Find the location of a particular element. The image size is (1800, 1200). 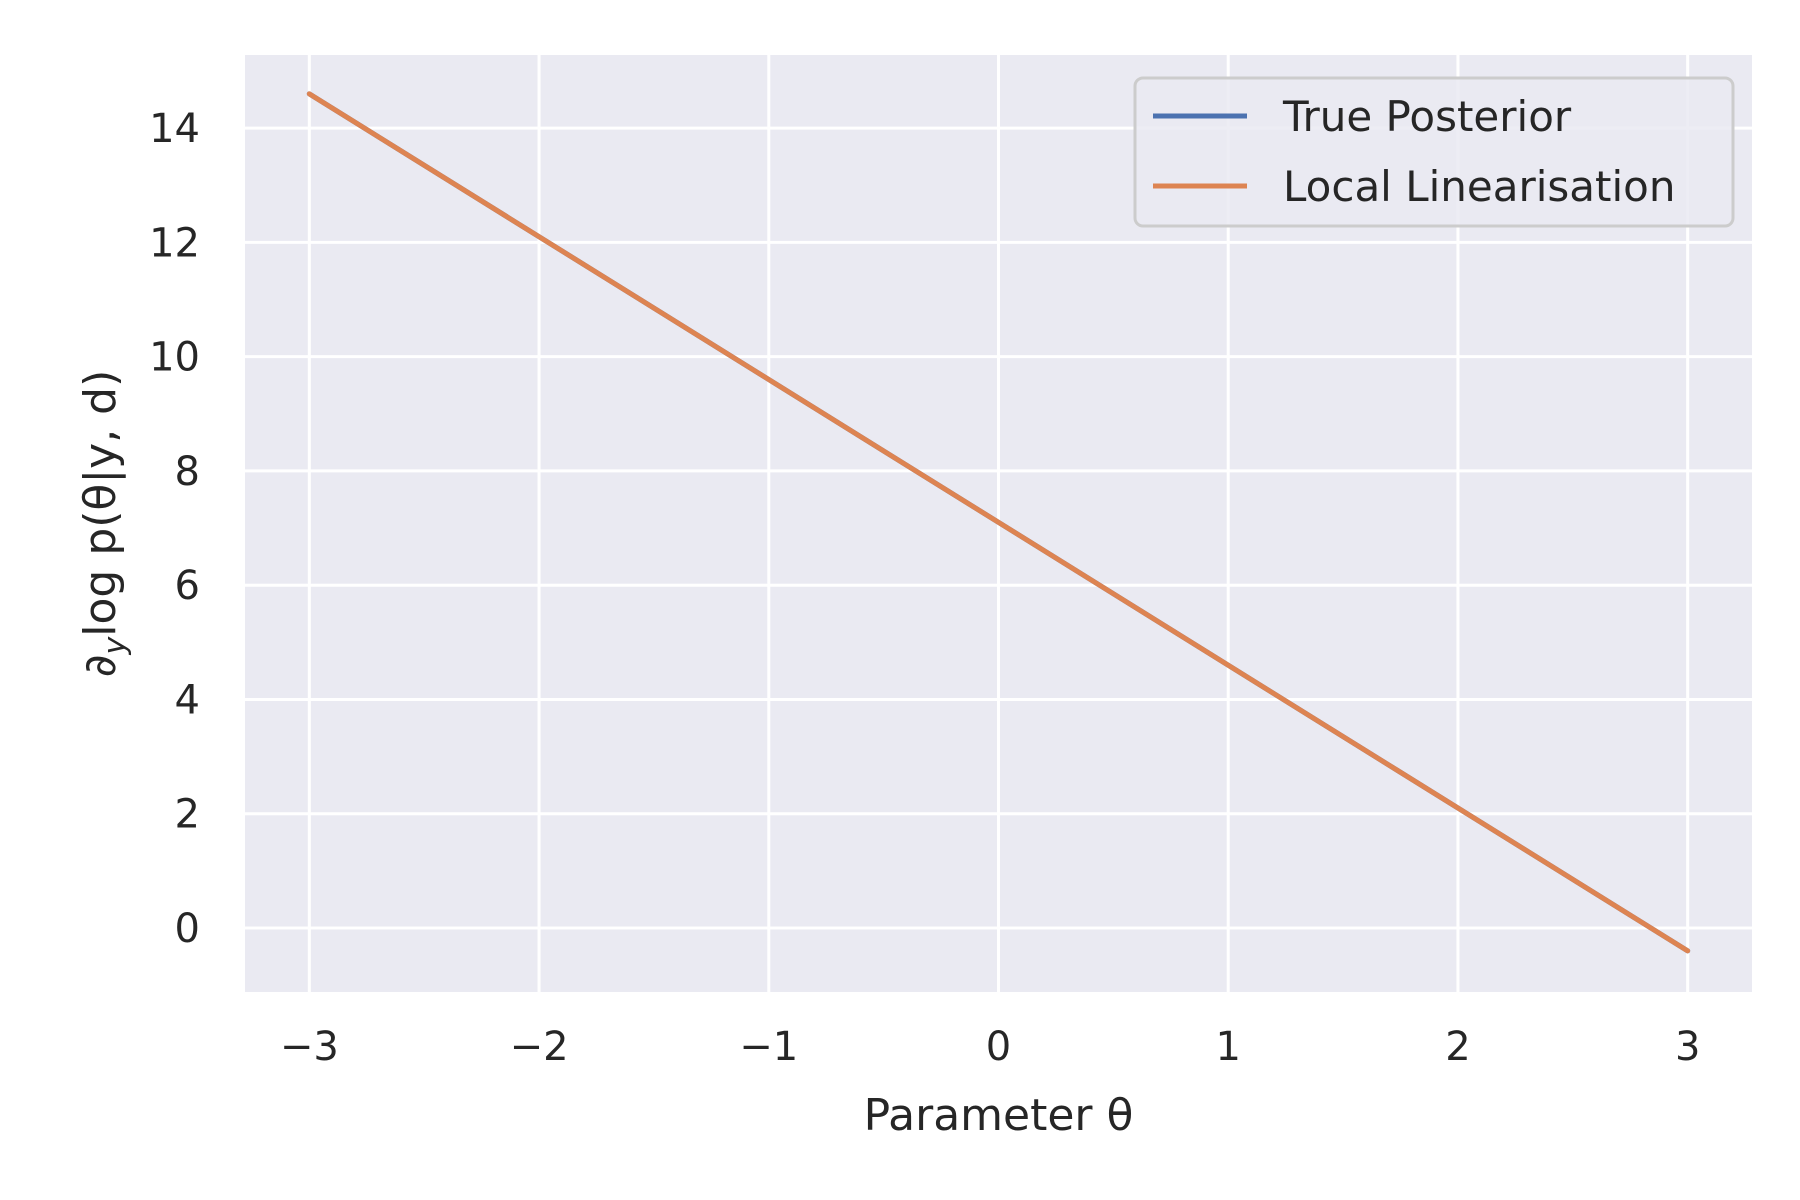

legend-label: Local Linearisation is located at coordinates (1479, 186).